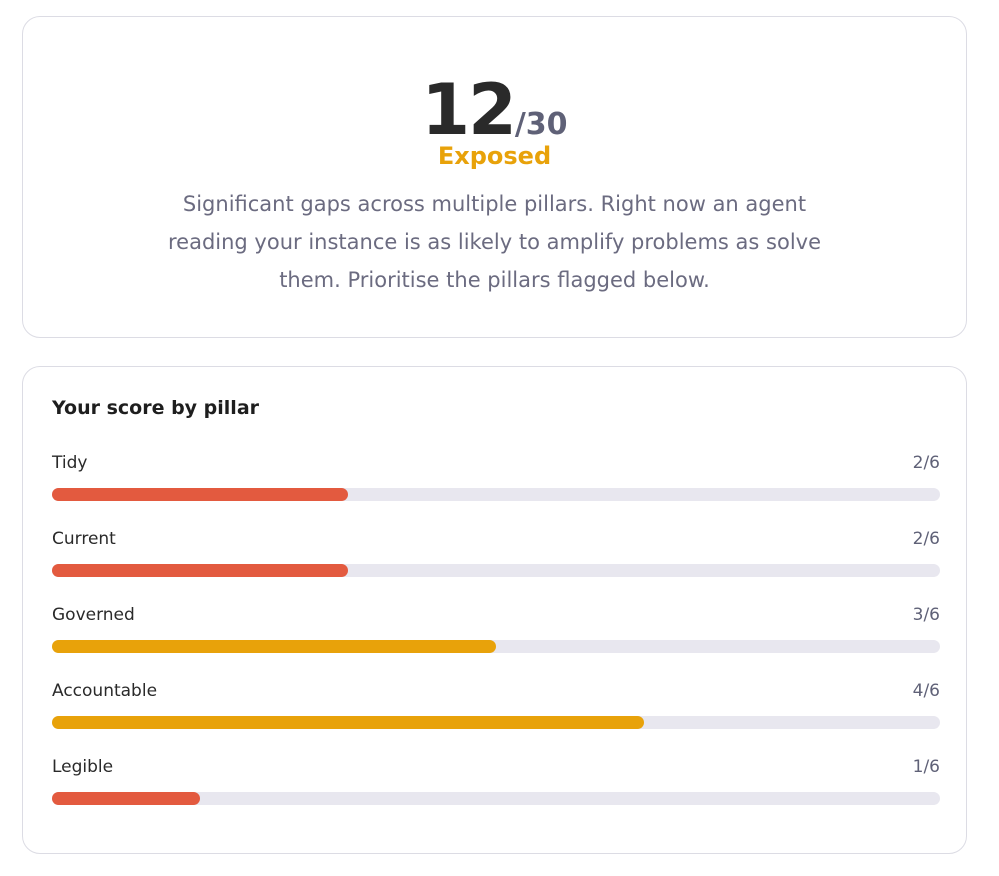 This screenshot has width=999, height=876. Describe the element at coordinates (105, 691) in the screenshot. I see `pillar-name: Accountable` at that location.